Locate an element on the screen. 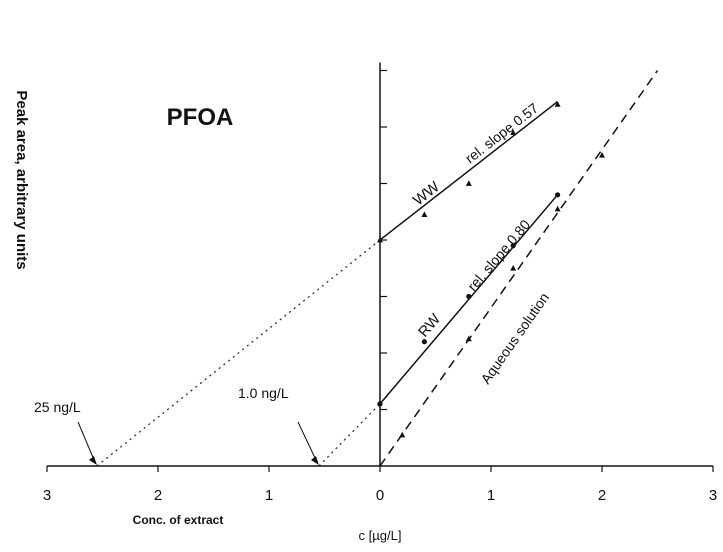  slope-label-rw: rel. slope 0.80 is located at coordinates (498, 255).